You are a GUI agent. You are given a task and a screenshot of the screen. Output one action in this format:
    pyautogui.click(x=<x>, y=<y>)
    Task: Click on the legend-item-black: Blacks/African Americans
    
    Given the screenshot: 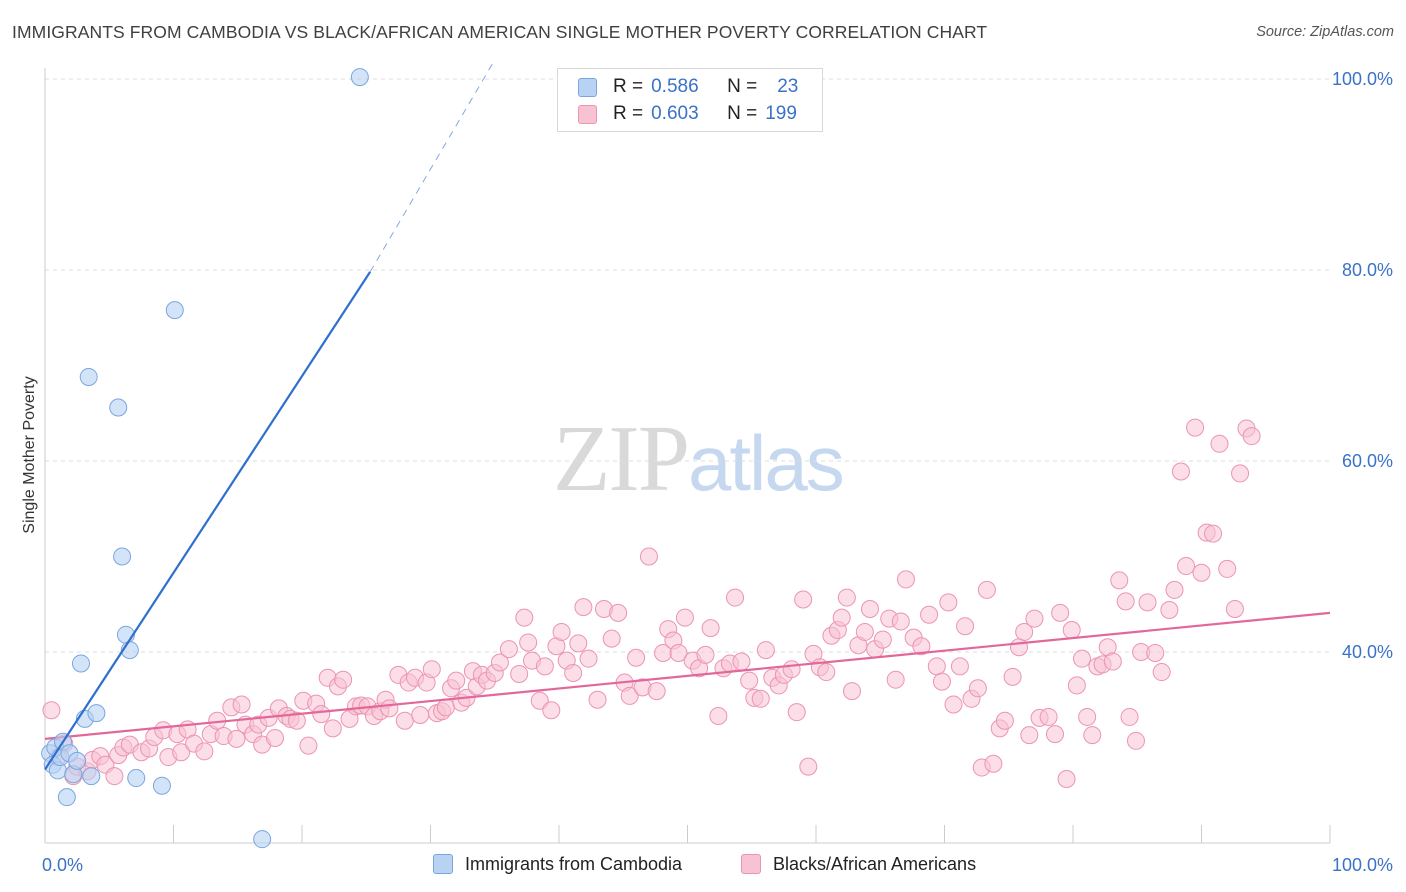 What is the action you would take?
    pyautogui.click(x=858, y=864)
    